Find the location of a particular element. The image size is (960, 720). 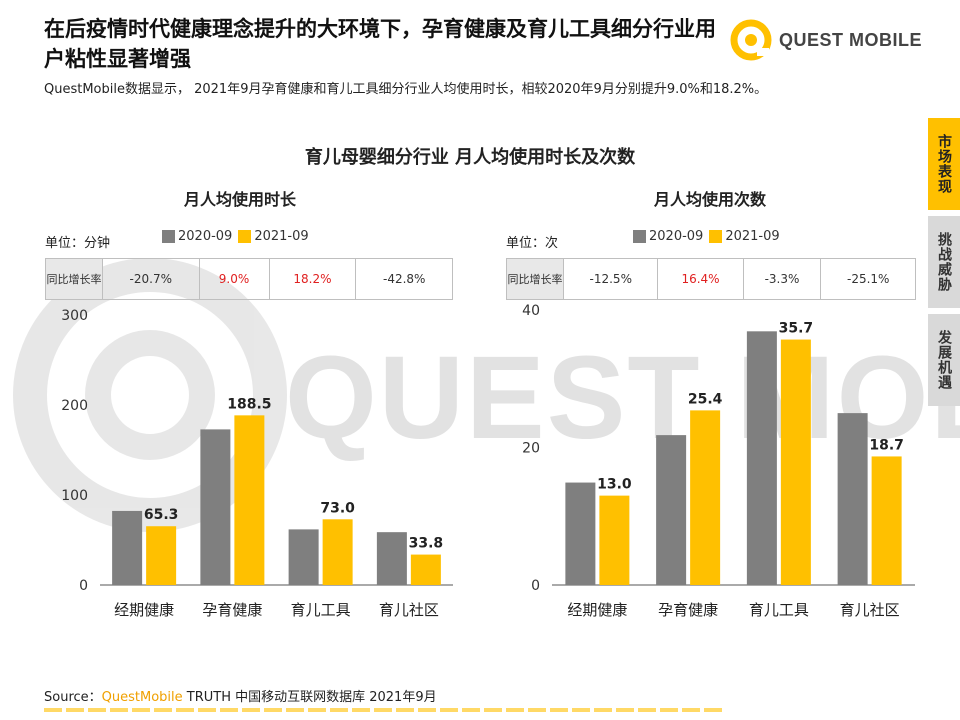

yoy-cell: -20.7% is located at coordinates (151, 279).